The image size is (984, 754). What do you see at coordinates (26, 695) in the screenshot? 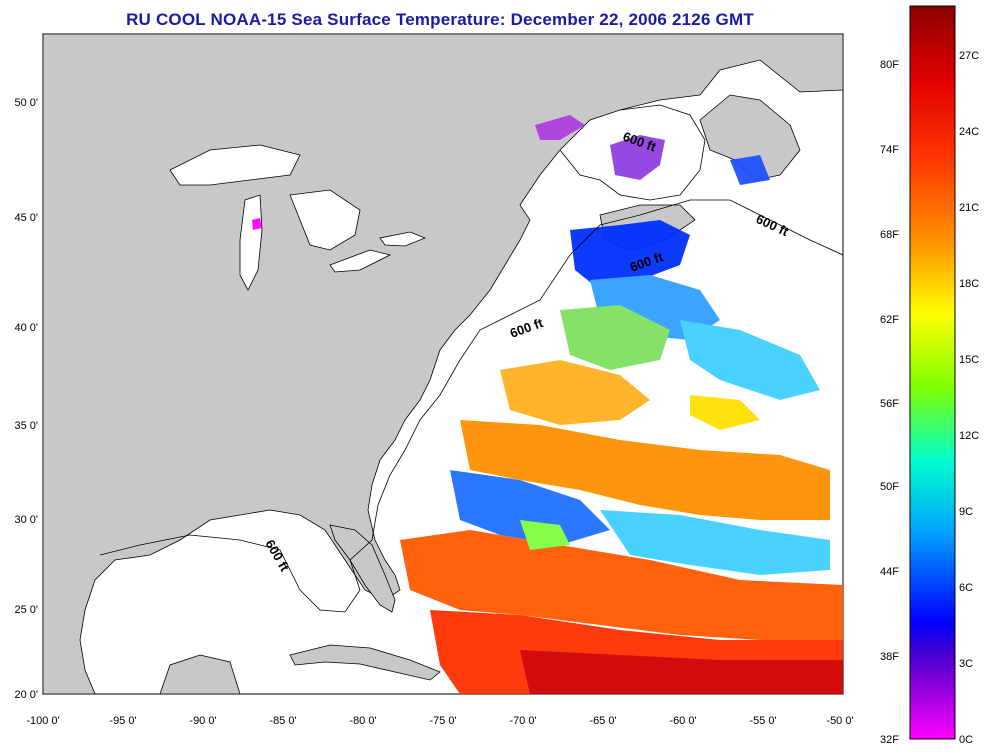
I see `y-tick-label: 20 0'` at bounding box center [26, 695].